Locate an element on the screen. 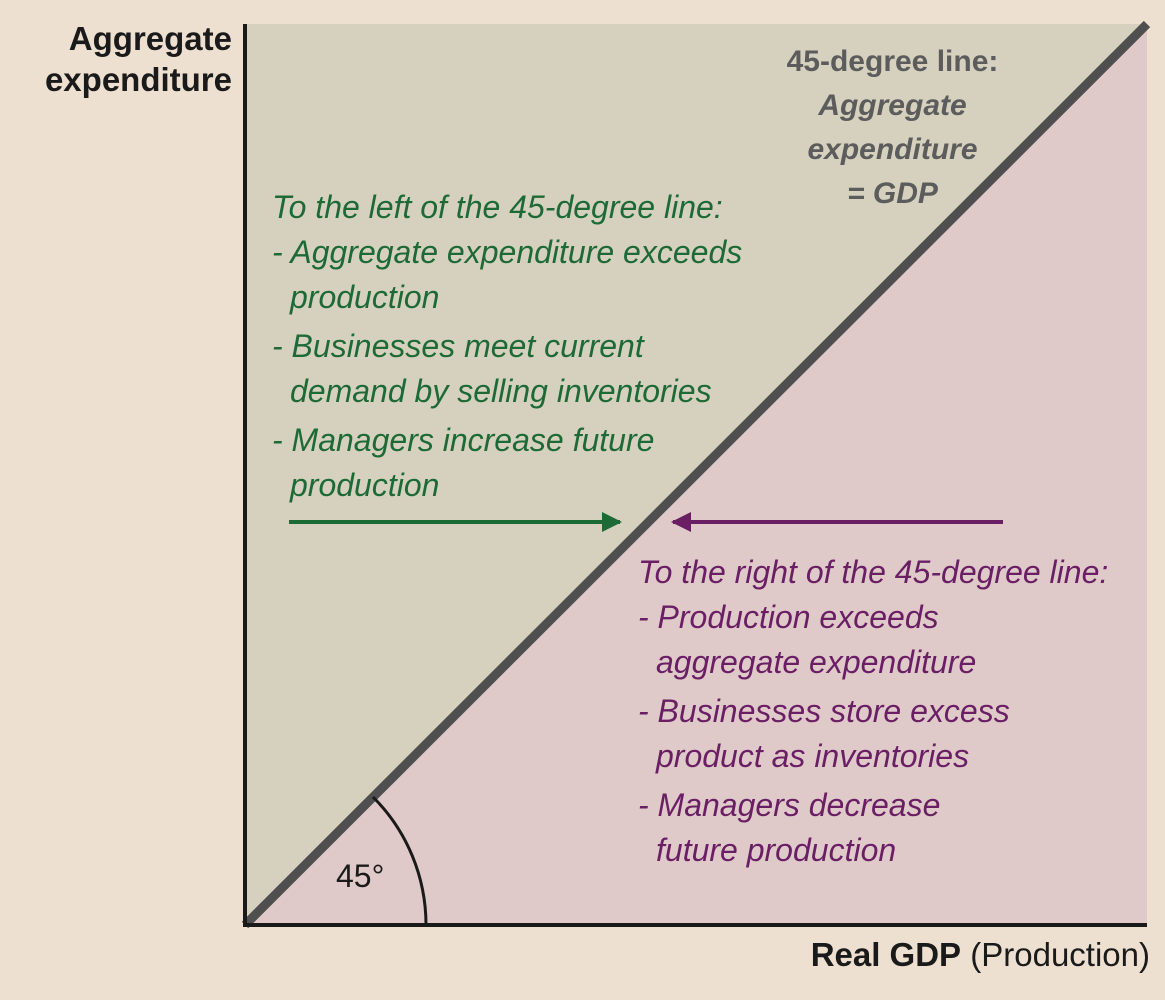 This screenshot has width=1165, height=1000. right-point-3: - Managers decrease future production is located at coordinates (873, 828).